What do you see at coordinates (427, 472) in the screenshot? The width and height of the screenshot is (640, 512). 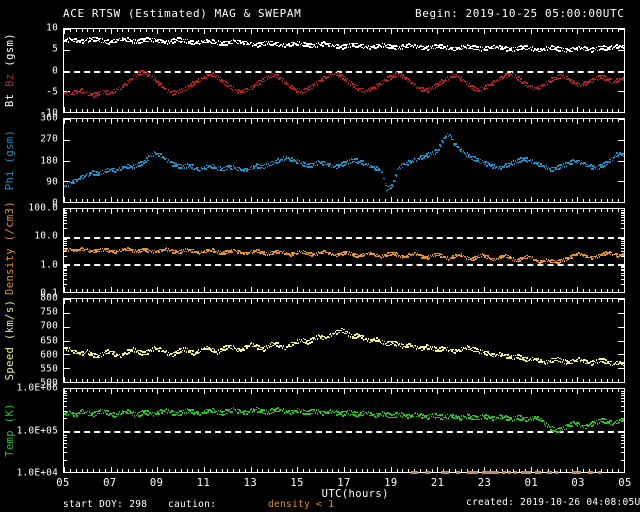 I see `caution-mark` at bounding box center [427, 472].